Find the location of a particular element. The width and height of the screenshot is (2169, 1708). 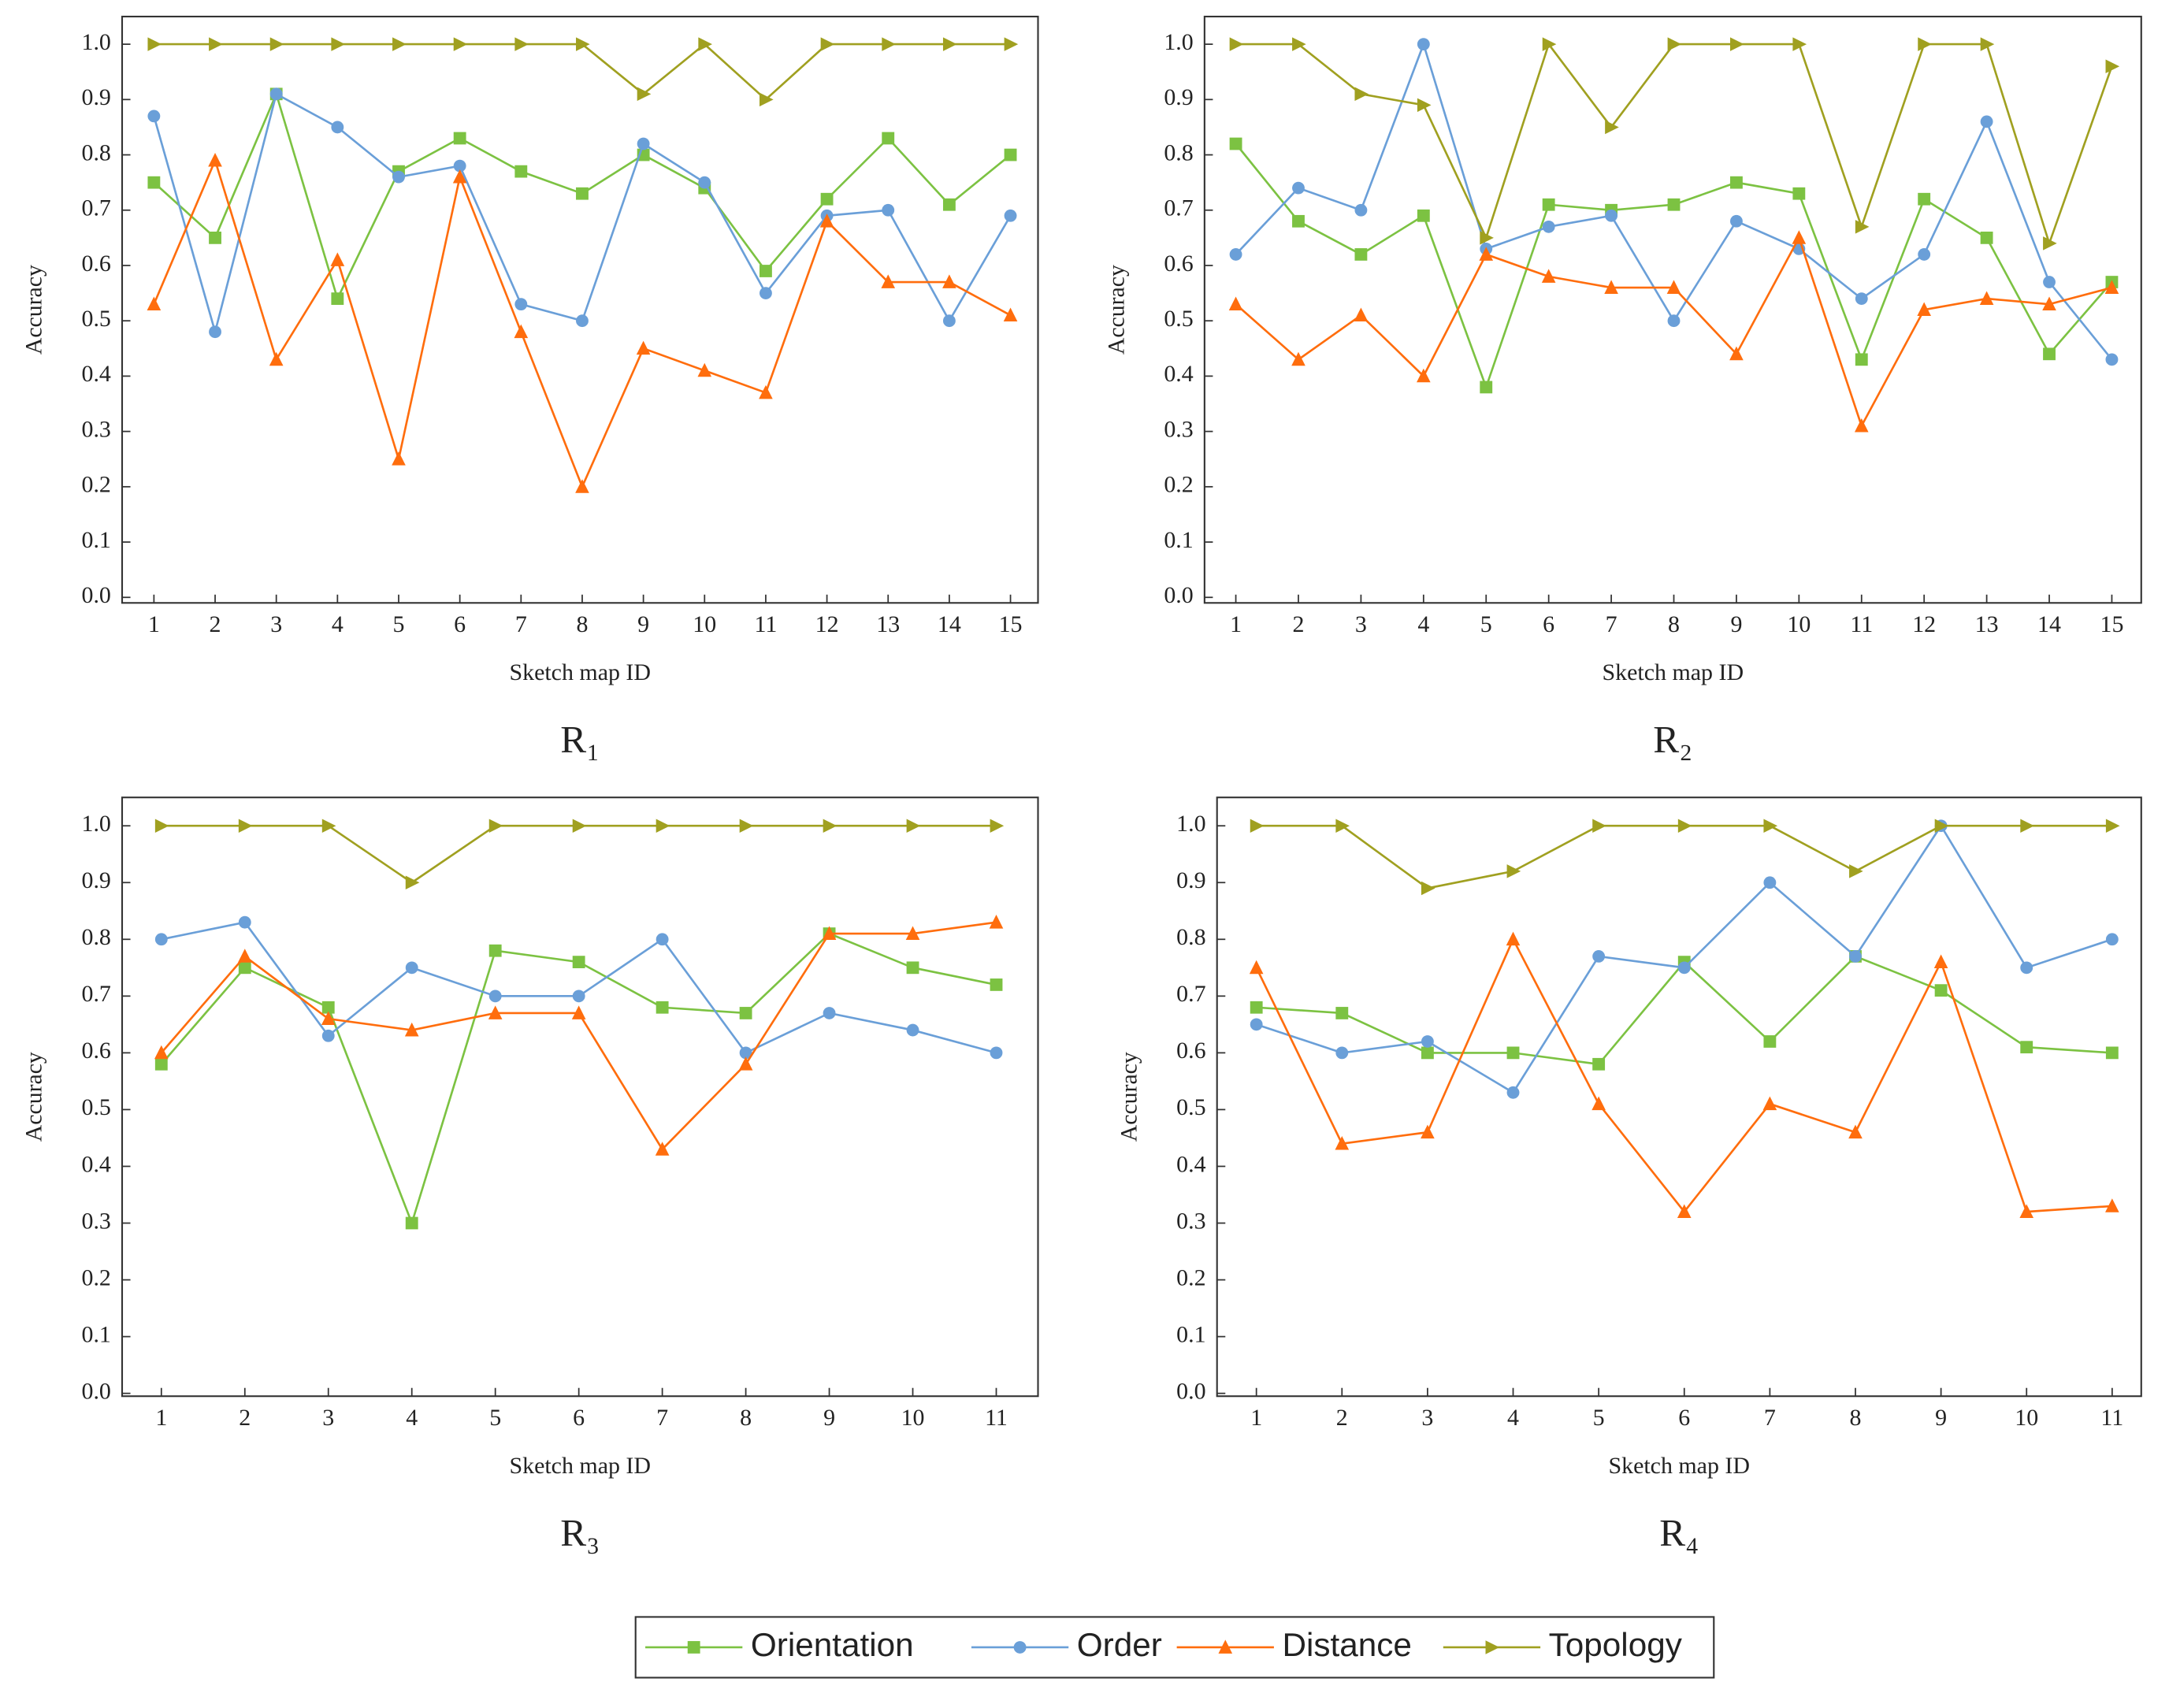

y-tick-label: 0.0 is located at coordinates (95, 595).